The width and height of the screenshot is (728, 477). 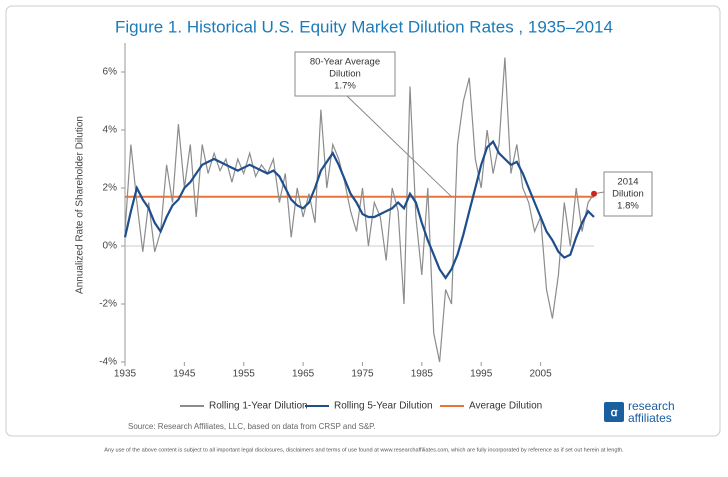 What do you see at coordinates (422, 374) in the screenshot?
I see `x-tick-label: 1985` at bounding box center [422, 374].